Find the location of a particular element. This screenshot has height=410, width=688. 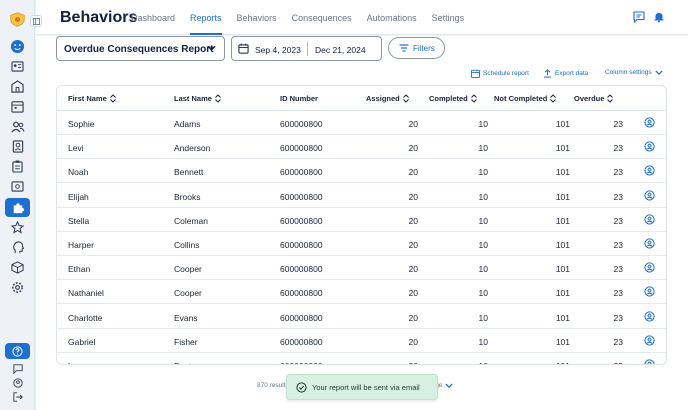

sidebar-item-users is located at coordinates (17, 126).